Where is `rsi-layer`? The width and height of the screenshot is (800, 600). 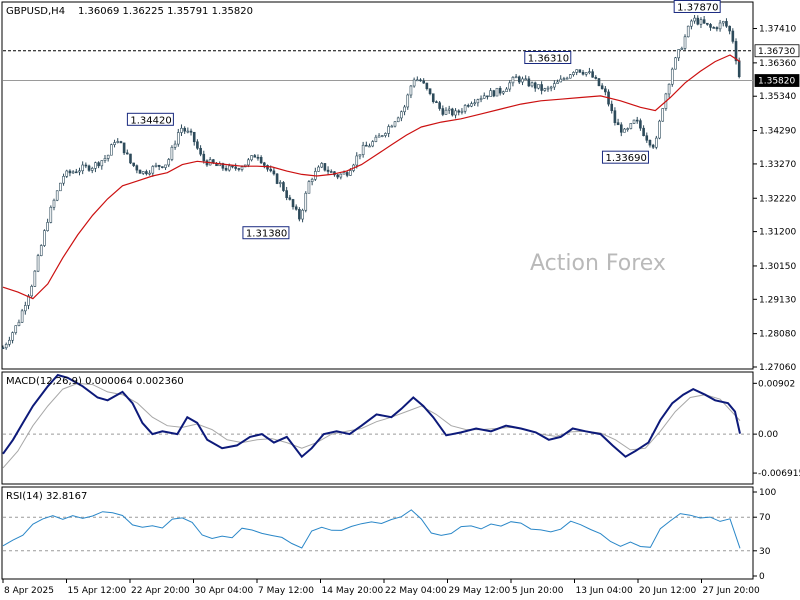 rsi-layer is located at coordinates (377, 530).